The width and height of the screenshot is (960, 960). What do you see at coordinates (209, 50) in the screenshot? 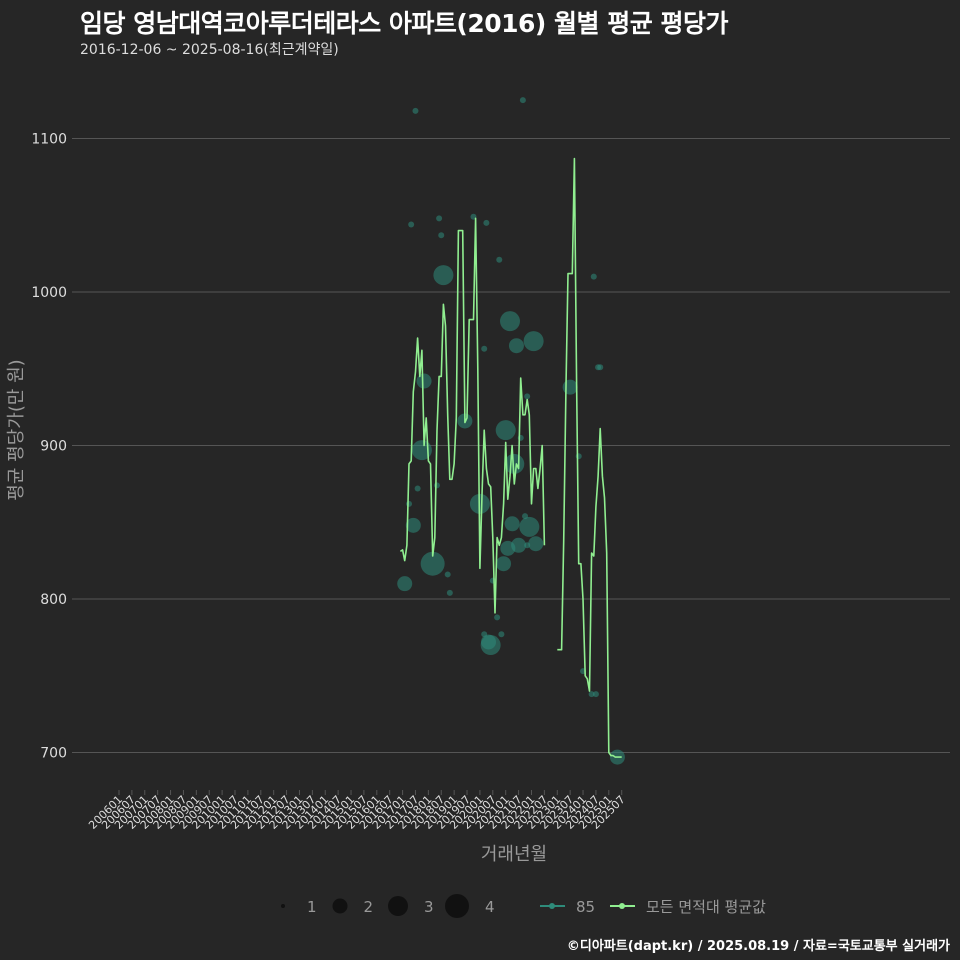
I see `chart-subtitle: 2016-12-06 ~ 2025-08-16(최근계약일)` at bounding box center [209, 50].